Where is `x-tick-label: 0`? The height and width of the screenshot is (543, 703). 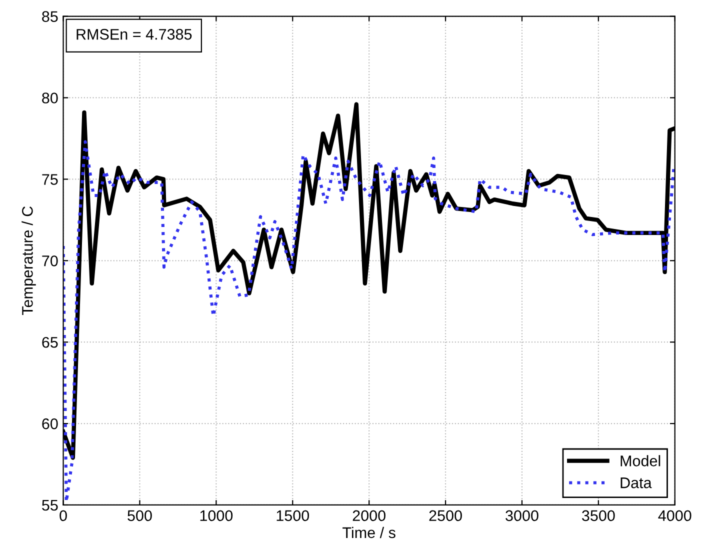 x-tick-label: 0 is located at coordinates (63, 516).